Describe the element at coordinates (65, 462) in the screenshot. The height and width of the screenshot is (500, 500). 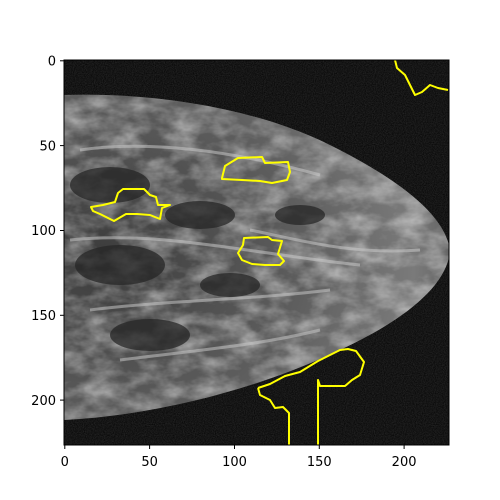
I see `x-tick-label: 0` at that location.